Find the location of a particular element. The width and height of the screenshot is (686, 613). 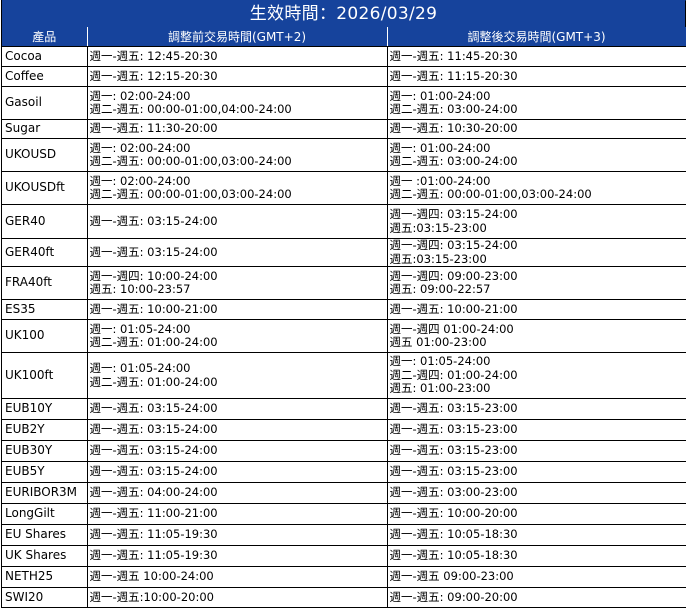

after-hours-cell: 週一-週五: 11:45-20:30 is located at coordinates (536, 56).